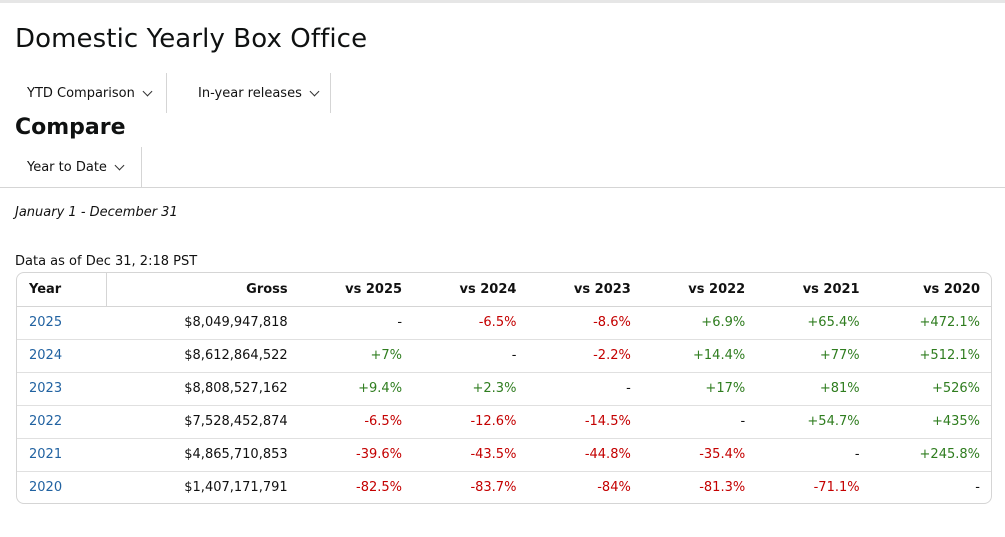  What do you see at coordinates (356, 290) in the screenshot?
I see `column-header: vs 2025` at bounding box center [356, 290].